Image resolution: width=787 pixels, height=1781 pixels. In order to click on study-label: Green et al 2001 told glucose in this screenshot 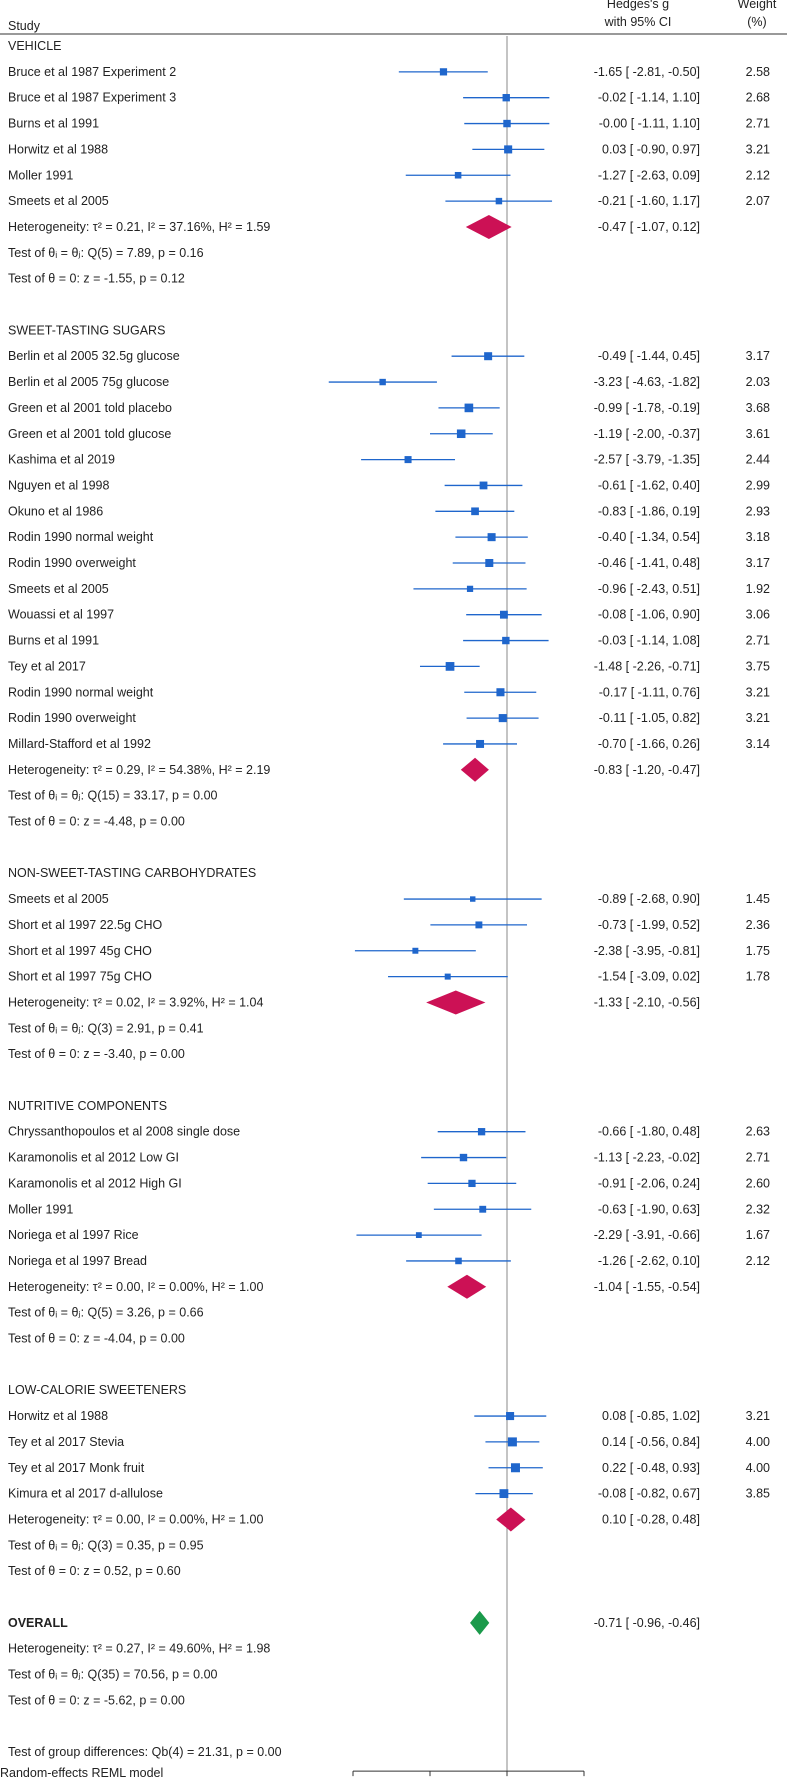, I will do `click(89, 434)`.